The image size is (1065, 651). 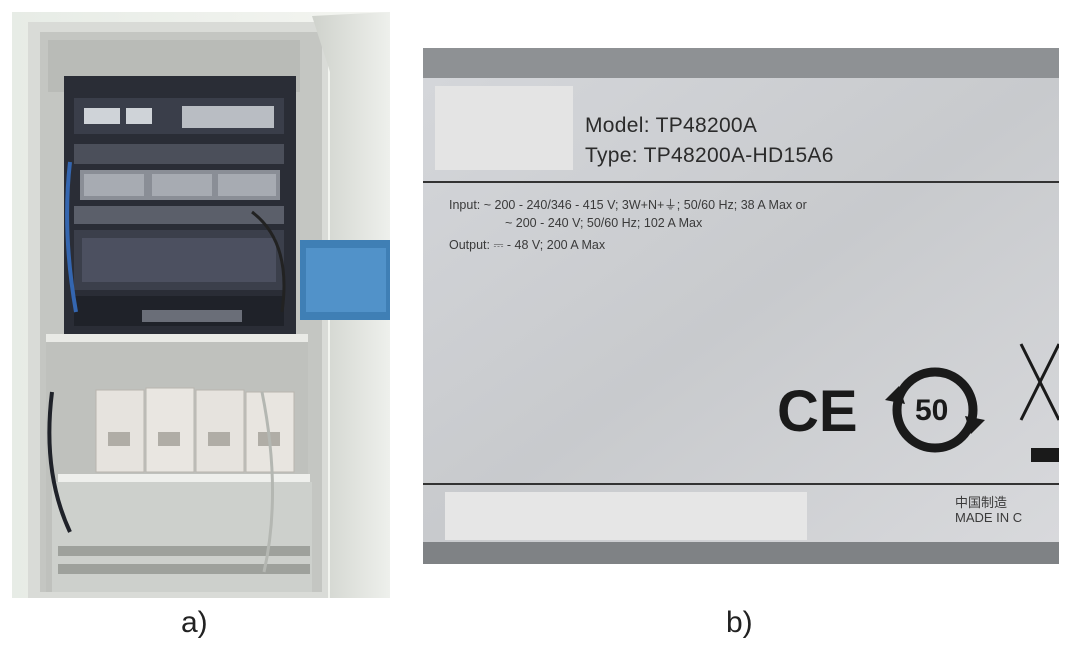 I want to click on caption-b: b), so click(x=739, y=622).